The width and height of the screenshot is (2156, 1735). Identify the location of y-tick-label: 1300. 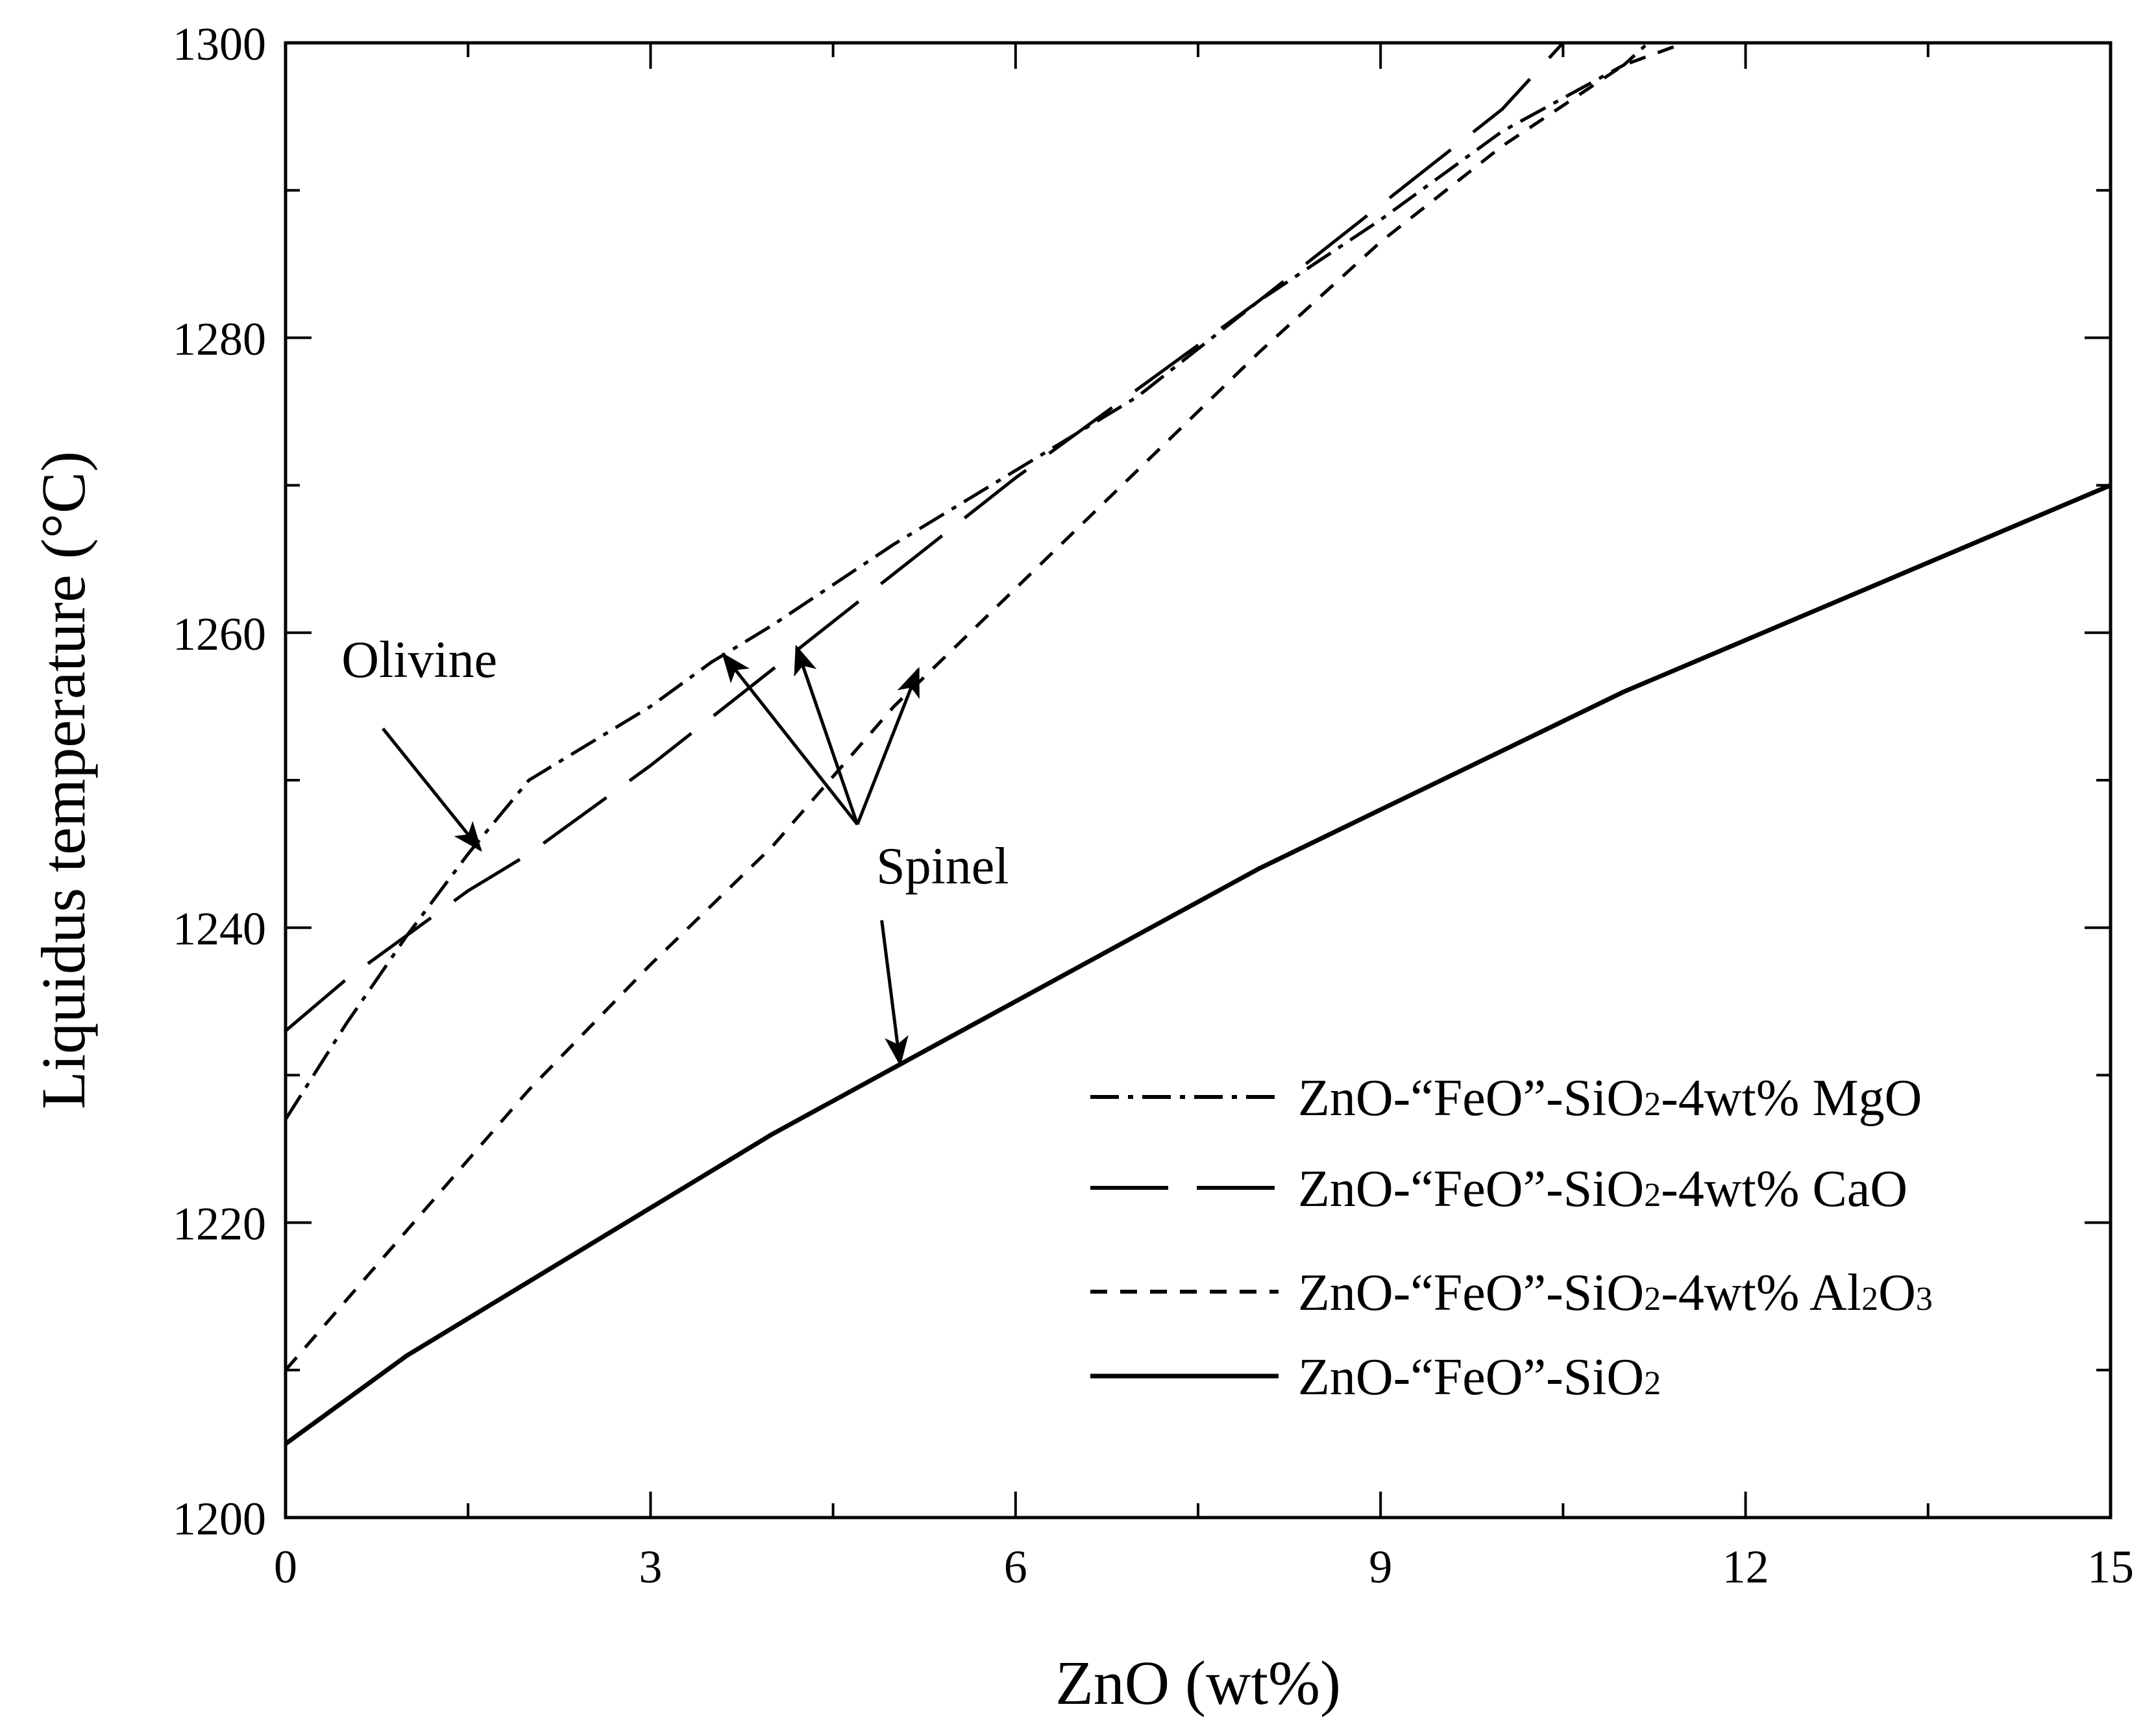
(219, 44).